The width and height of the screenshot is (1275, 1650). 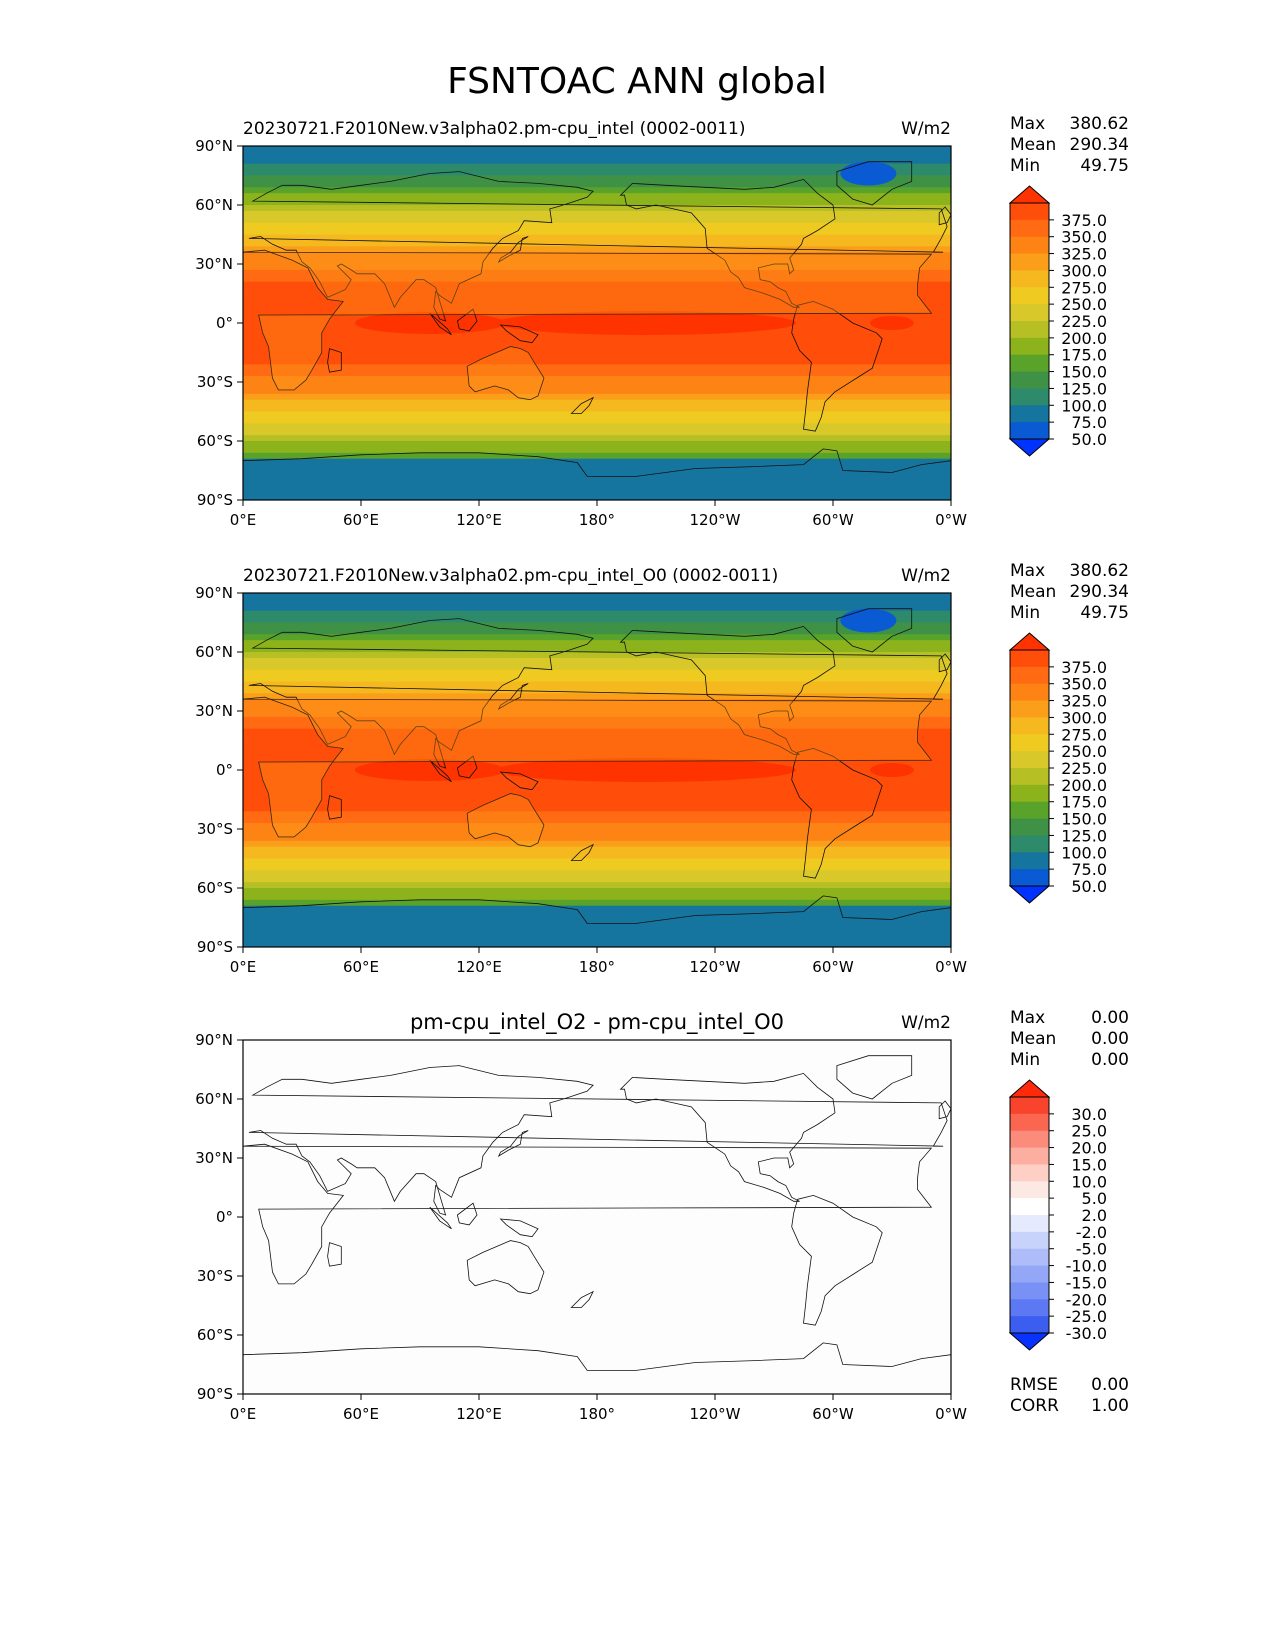 What do you see at coordinates (1086, 1333) in the screenshot?
I see `colorbar-tick-label: -30.0` at bounding box center [1086, 1333].